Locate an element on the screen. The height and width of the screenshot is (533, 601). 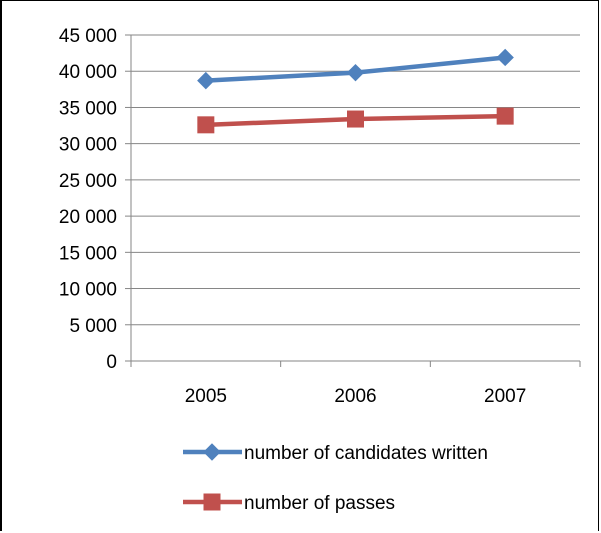
x-tick-label: 2006 is located at coordinates (355, 396).